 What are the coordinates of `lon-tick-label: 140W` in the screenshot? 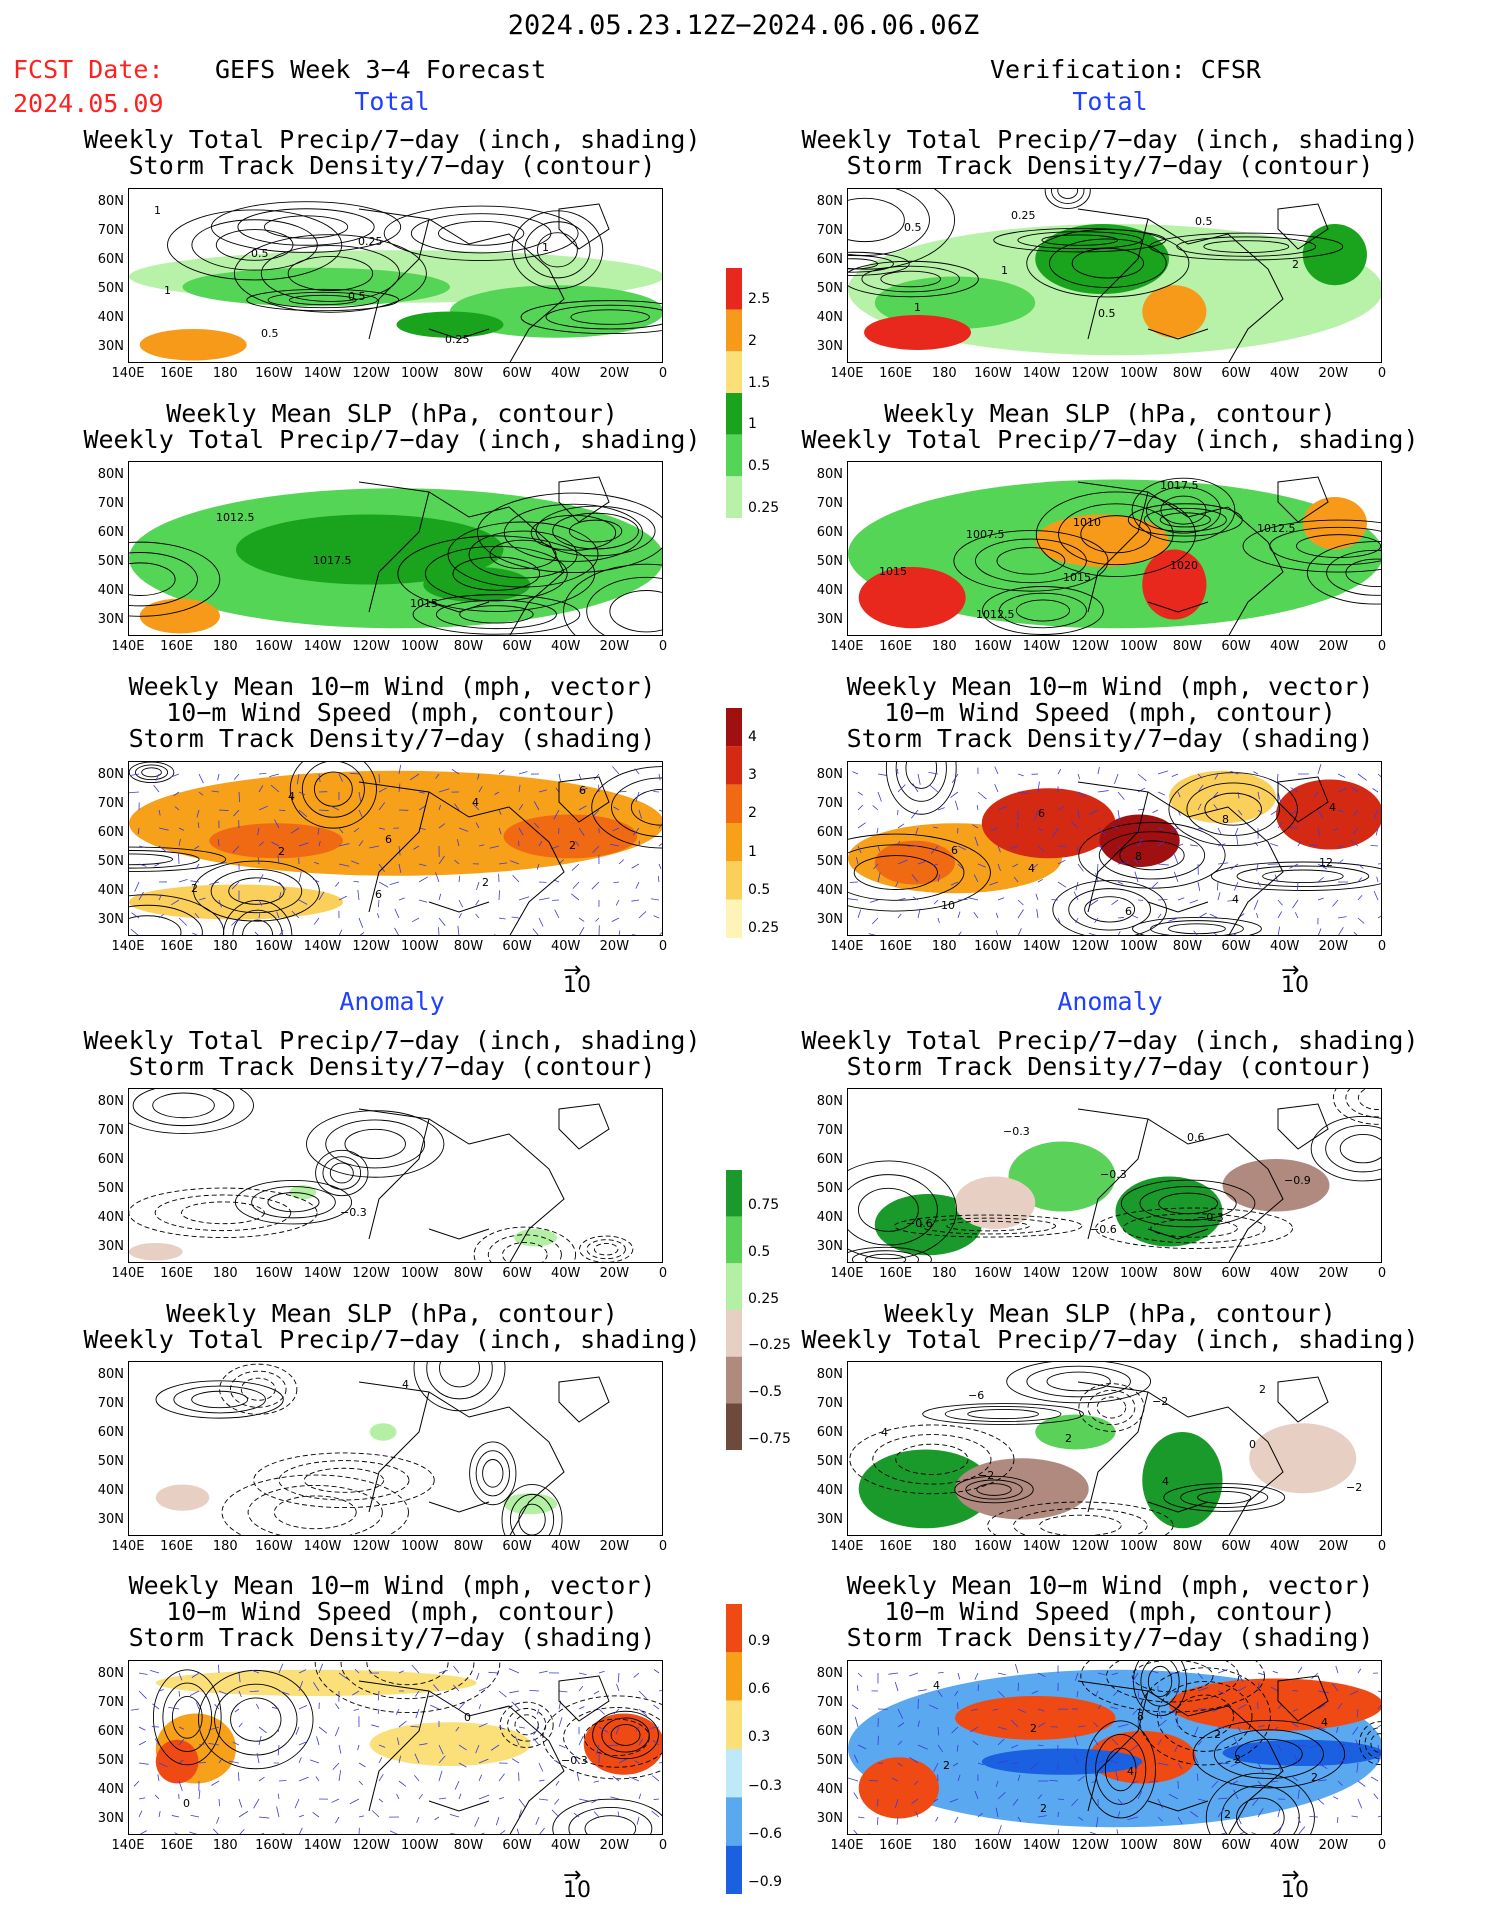 It's located at (1041, 946).